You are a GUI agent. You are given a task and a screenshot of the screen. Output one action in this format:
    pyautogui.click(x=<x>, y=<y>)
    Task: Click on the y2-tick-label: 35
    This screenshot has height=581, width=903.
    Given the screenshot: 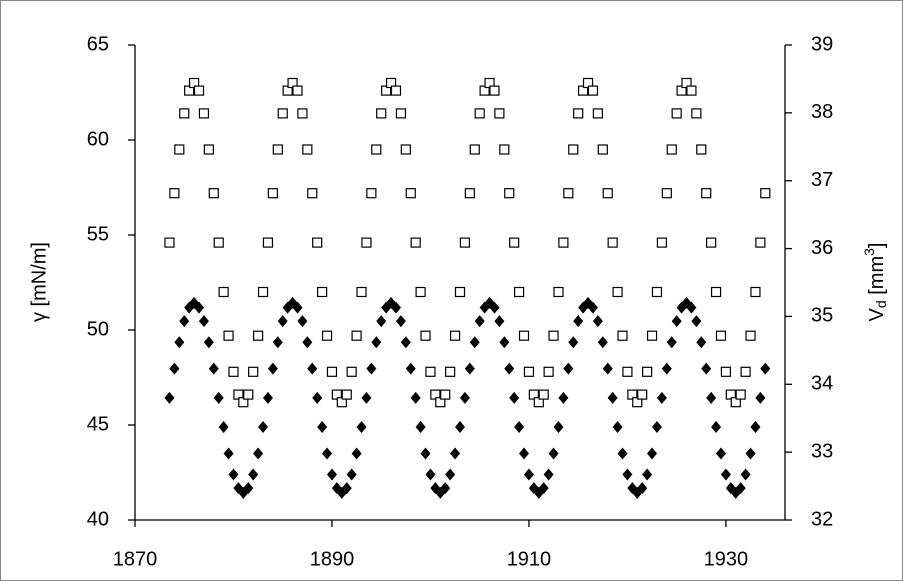 What is the action you would take?
    pyautogui.click(x=822, y=316)
    